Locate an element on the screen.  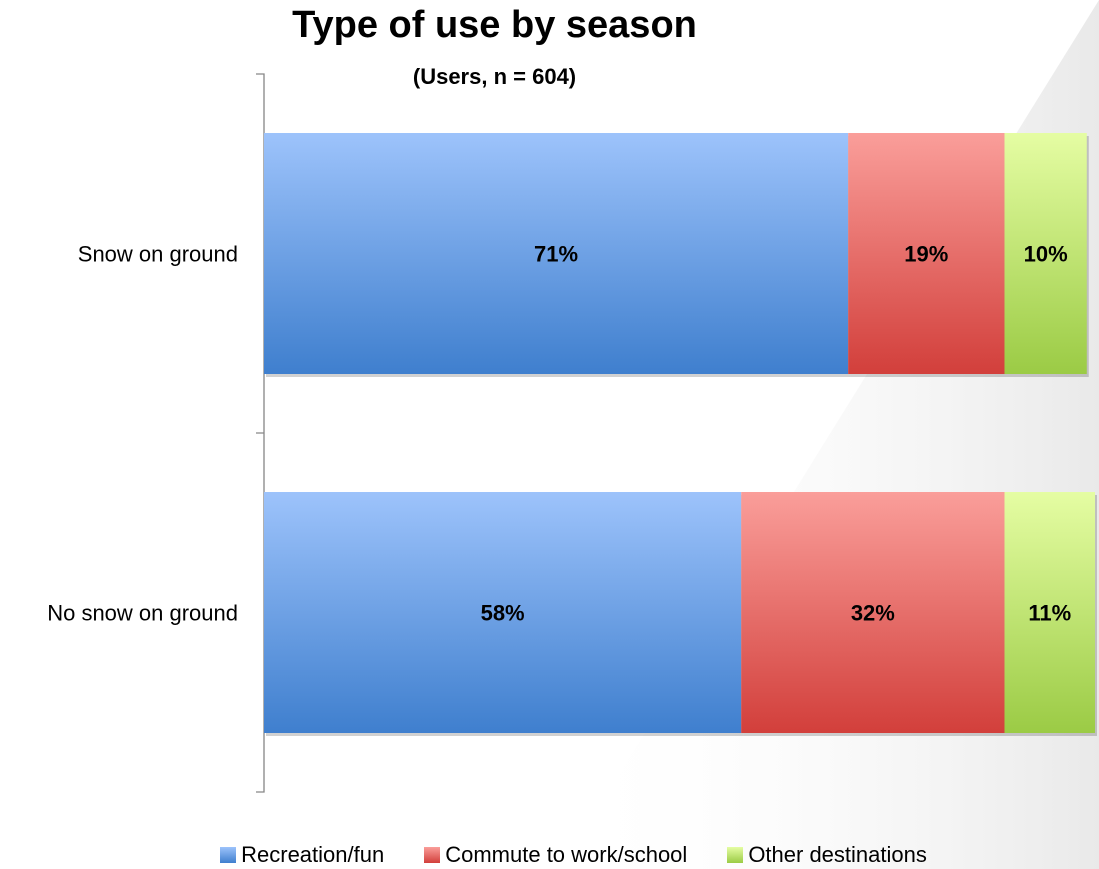
data-label: 32% is located at coordinates (873, 613).